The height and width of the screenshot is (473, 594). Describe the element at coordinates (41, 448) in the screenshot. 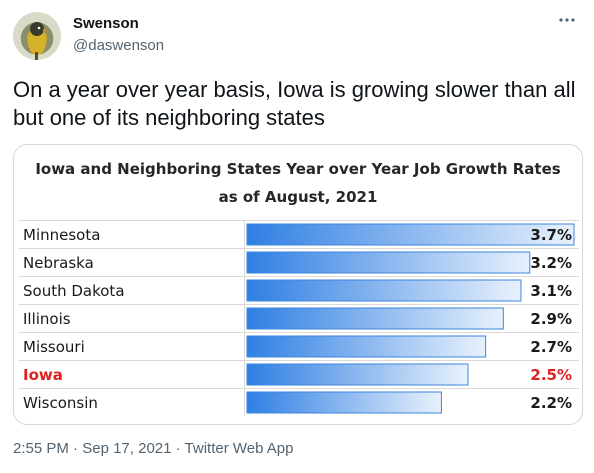

I see `tweet-time: 2:55 PM` at that location.